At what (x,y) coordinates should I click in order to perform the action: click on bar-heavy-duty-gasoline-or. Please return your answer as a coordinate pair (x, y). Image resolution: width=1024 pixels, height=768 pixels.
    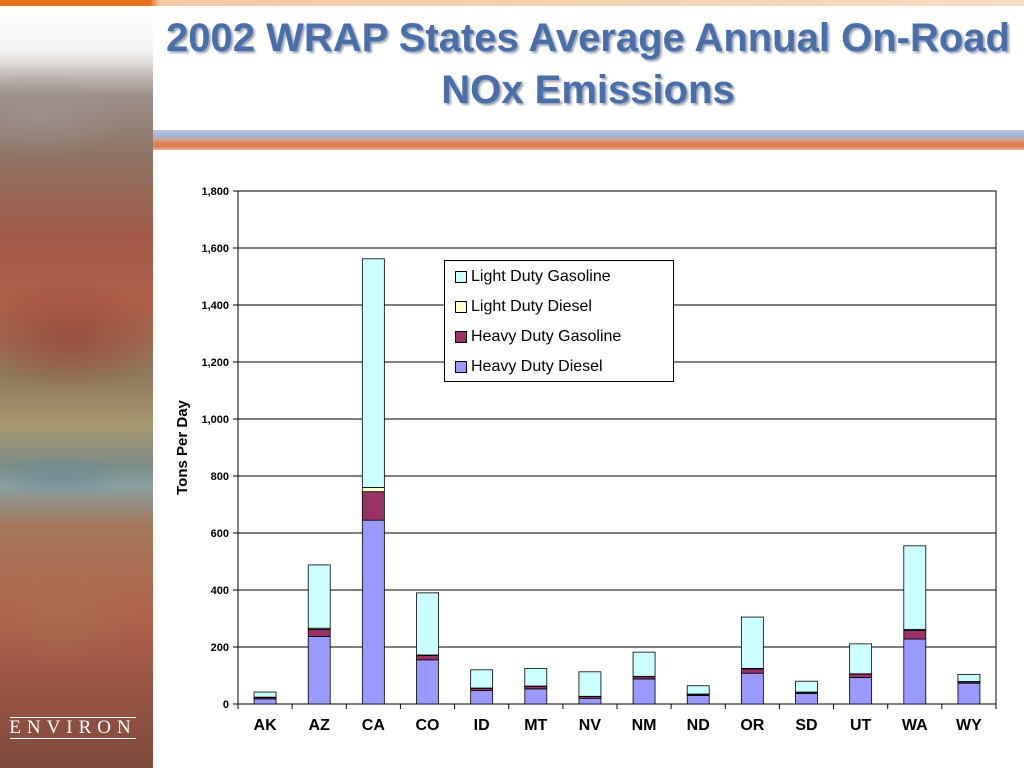
    Looking at the image, I should click on (752, 671).